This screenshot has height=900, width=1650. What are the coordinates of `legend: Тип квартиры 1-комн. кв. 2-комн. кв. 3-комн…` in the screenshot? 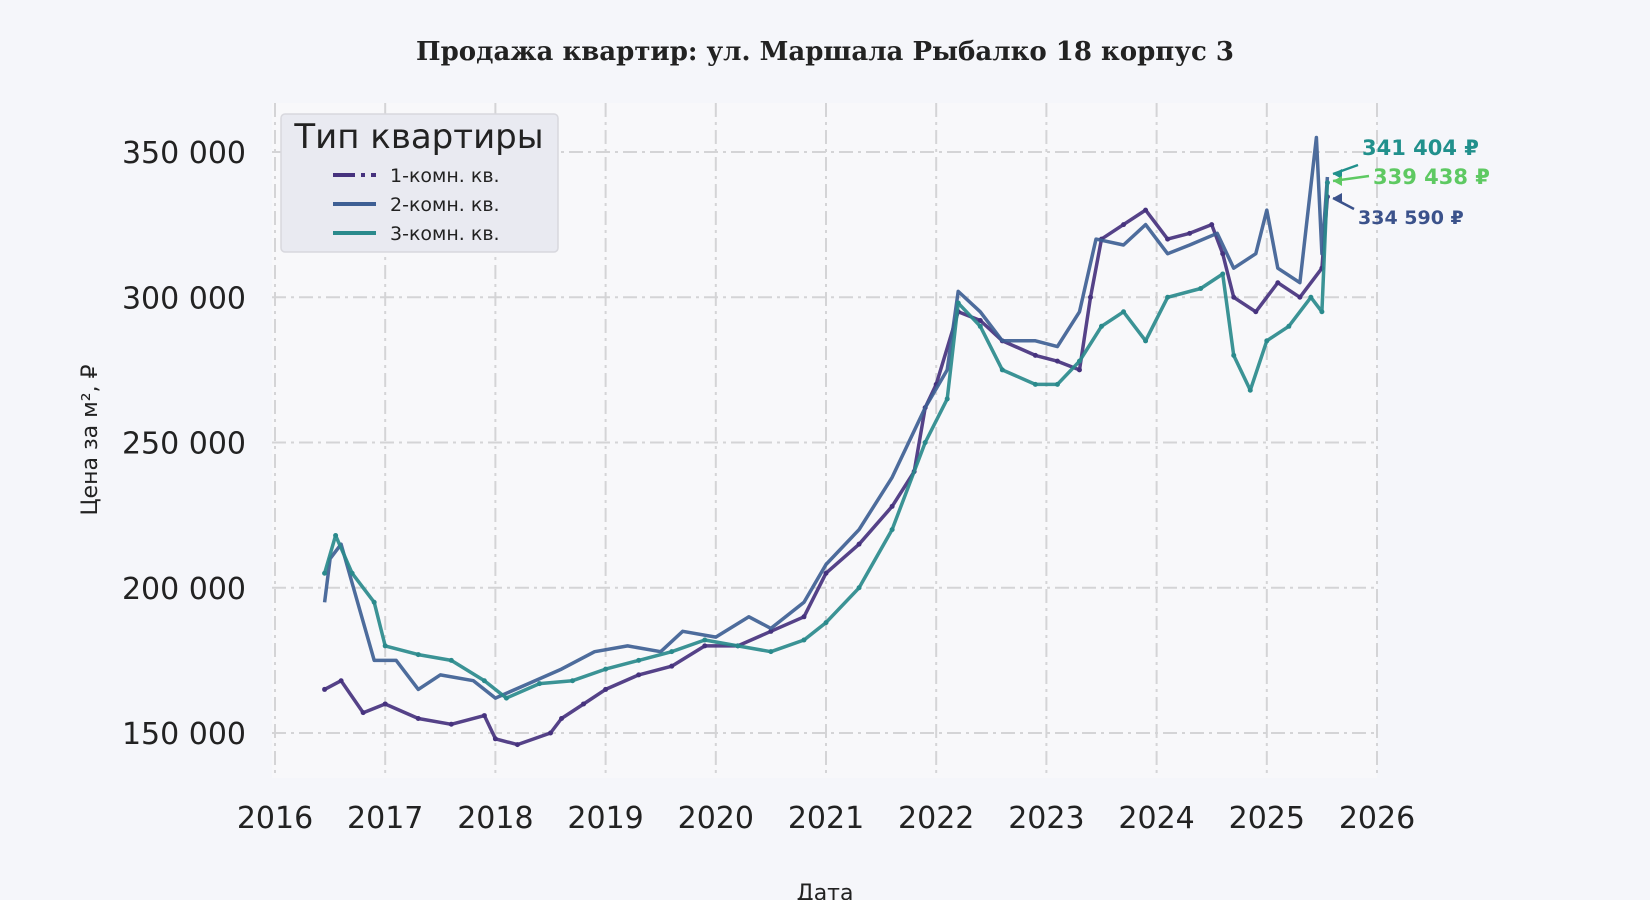 It's located at (419, 183).